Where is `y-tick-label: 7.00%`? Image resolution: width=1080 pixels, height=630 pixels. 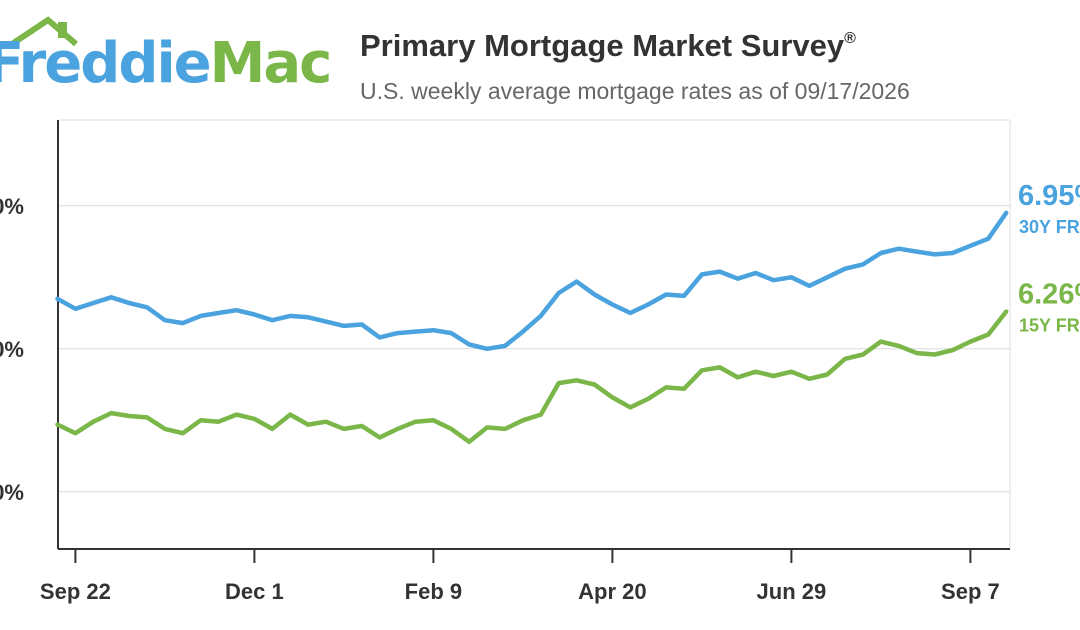 y-tick-label: 7.00% is located at coordinates (12, 206).